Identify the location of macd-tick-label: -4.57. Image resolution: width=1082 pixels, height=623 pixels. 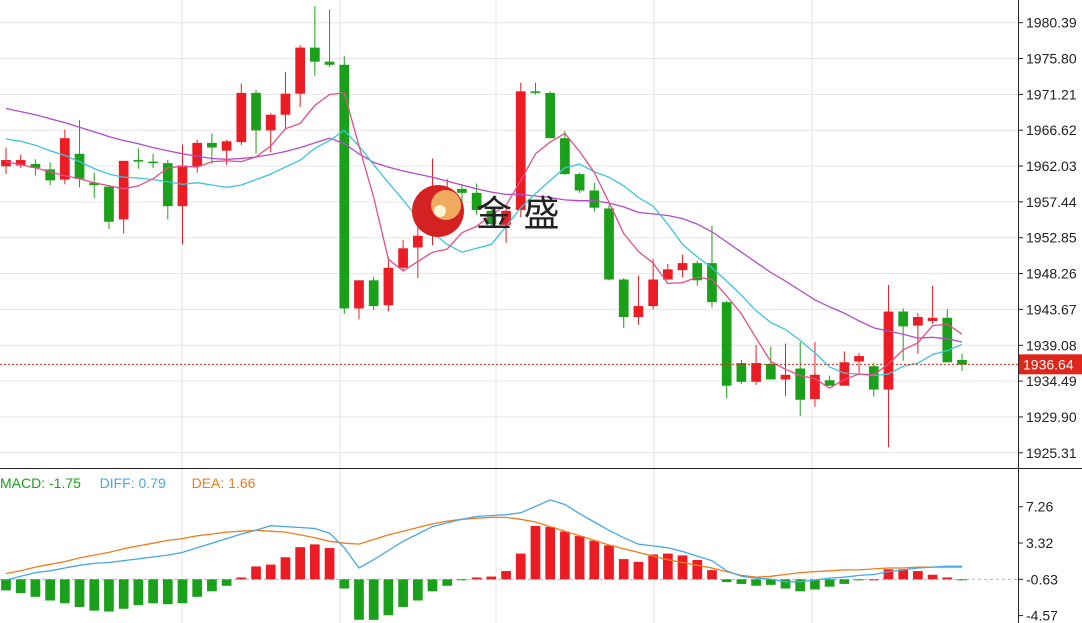
(1042, 615).